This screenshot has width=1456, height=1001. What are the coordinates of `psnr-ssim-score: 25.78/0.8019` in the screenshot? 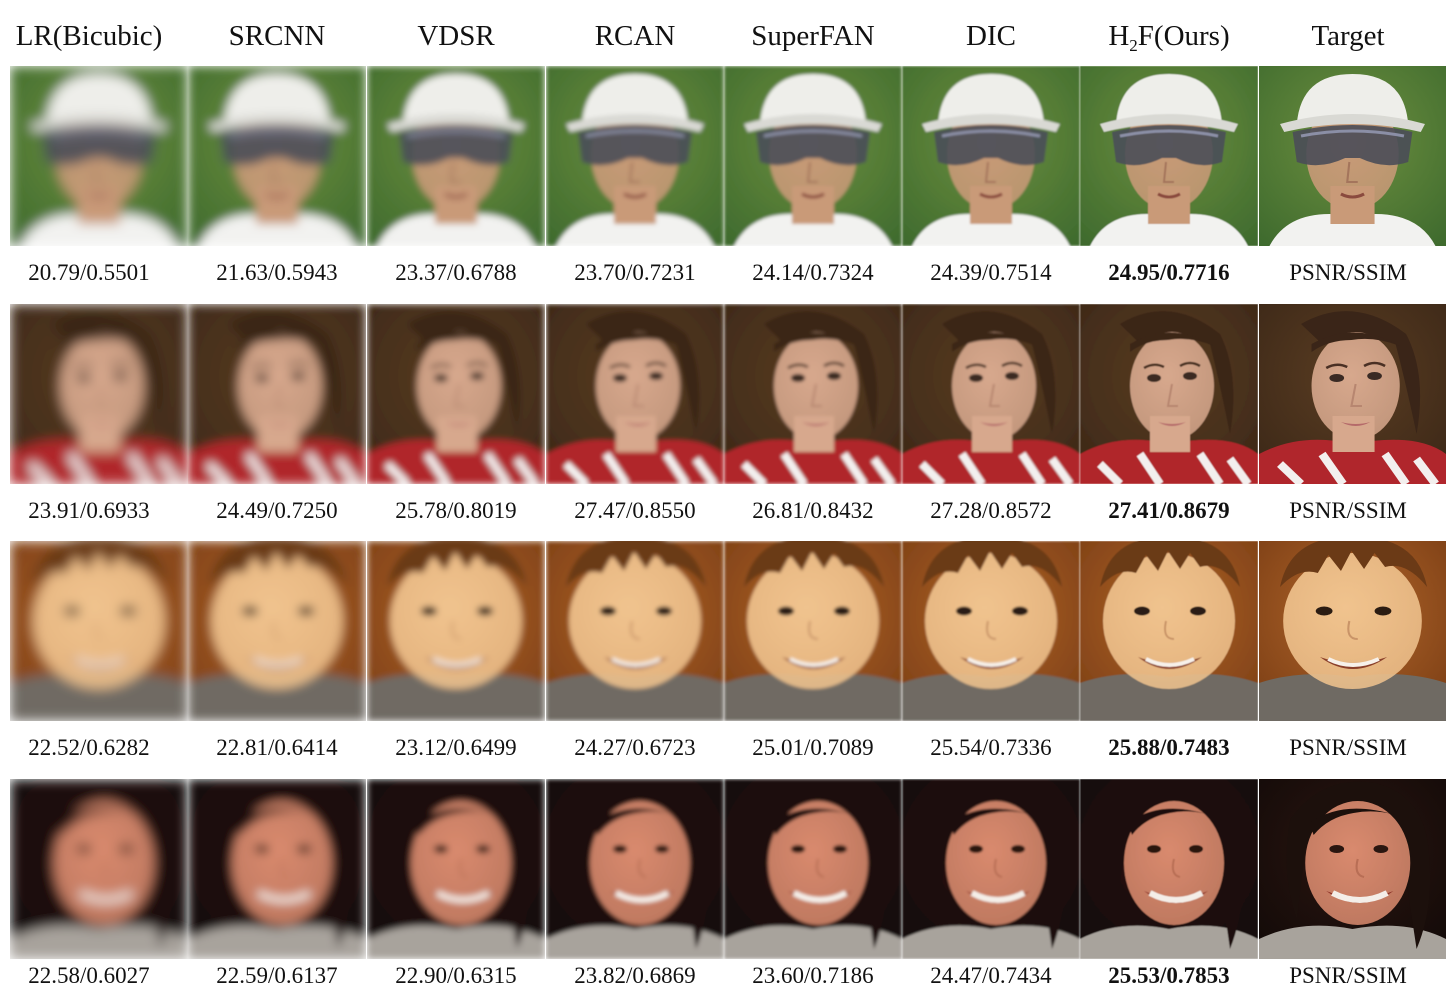 It's located at (456, 510).